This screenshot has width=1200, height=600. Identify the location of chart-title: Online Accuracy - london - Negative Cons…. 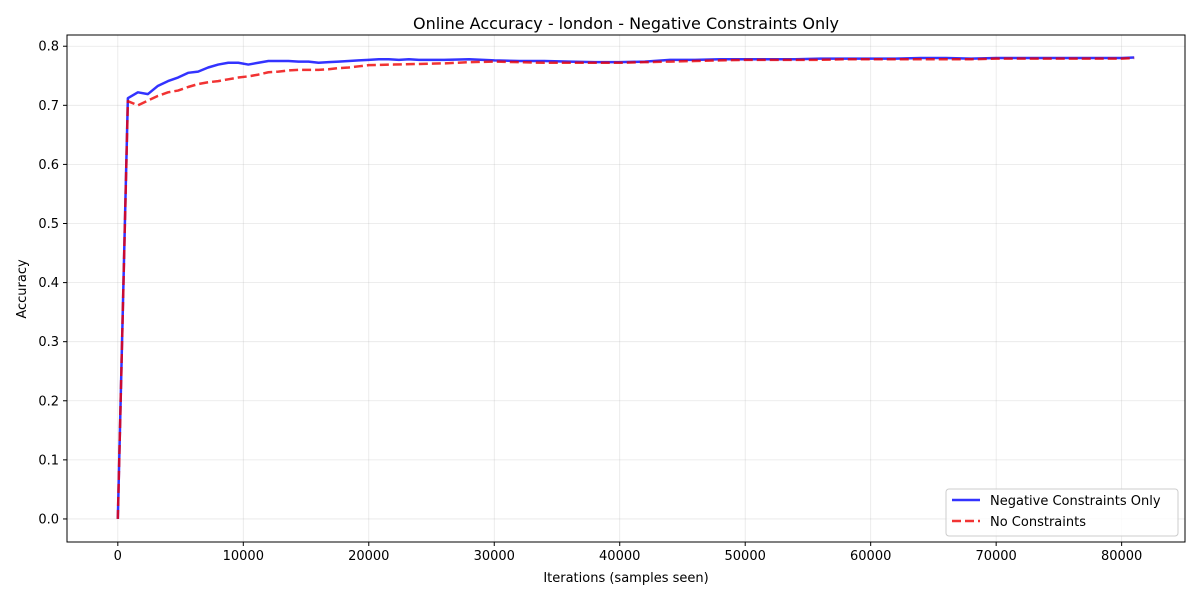
(626, 23).